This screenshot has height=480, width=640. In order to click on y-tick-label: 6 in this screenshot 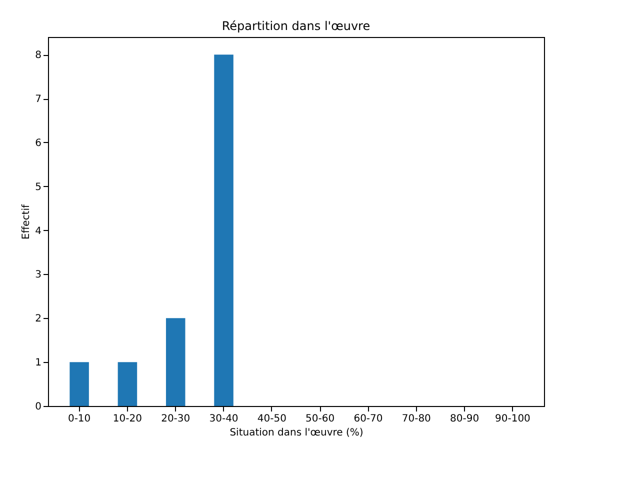, I will do `click(38, 143)`.